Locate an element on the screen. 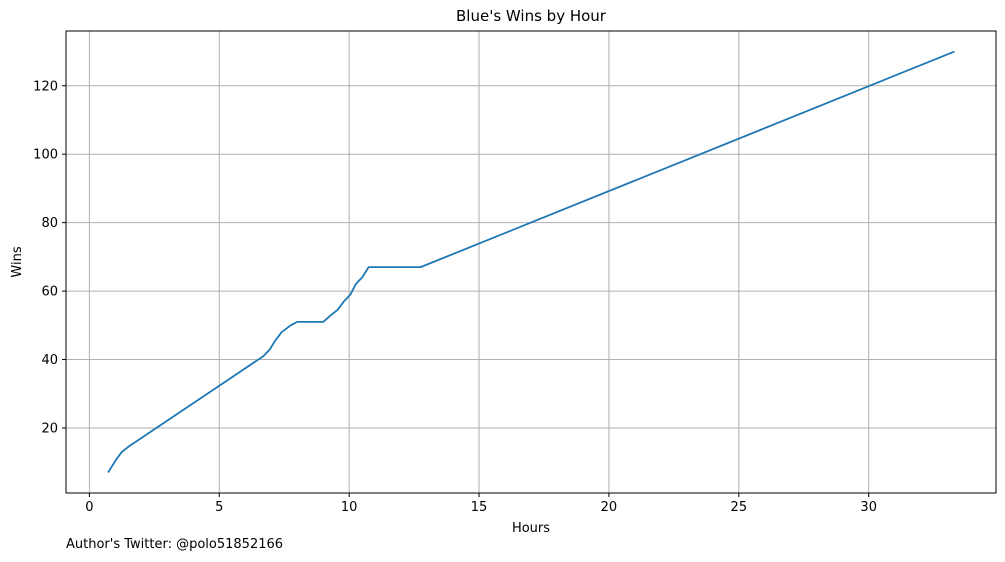 This screenshot has width=1005, height=562. x-axis-label: Hours is located at coordinates (531, 528).